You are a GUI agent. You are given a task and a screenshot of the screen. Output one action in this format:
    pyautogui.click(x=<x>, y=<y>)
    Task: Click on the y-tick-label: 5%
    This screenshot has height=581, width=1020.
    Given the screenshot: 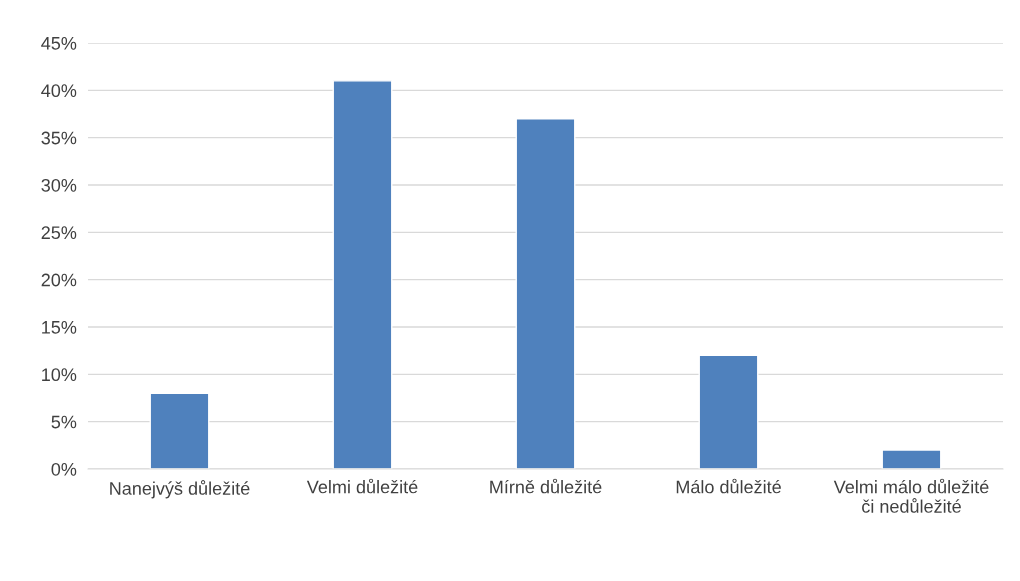 What is the action you would take?
    pyautogui.click(x=64, y=422)
    